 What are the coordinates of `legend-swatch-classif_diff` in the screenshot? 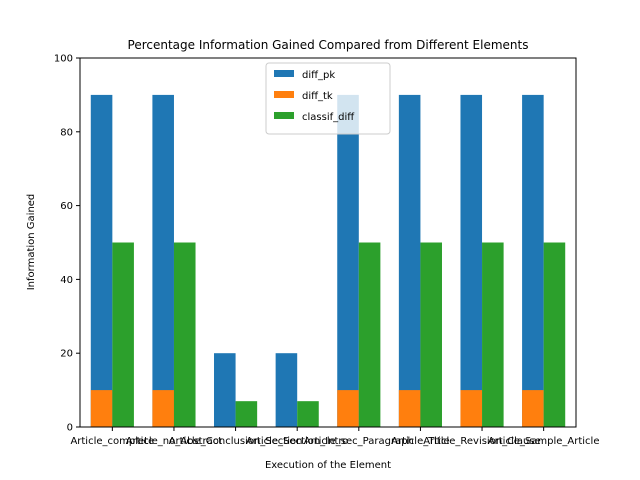 It's located at (284, 115).